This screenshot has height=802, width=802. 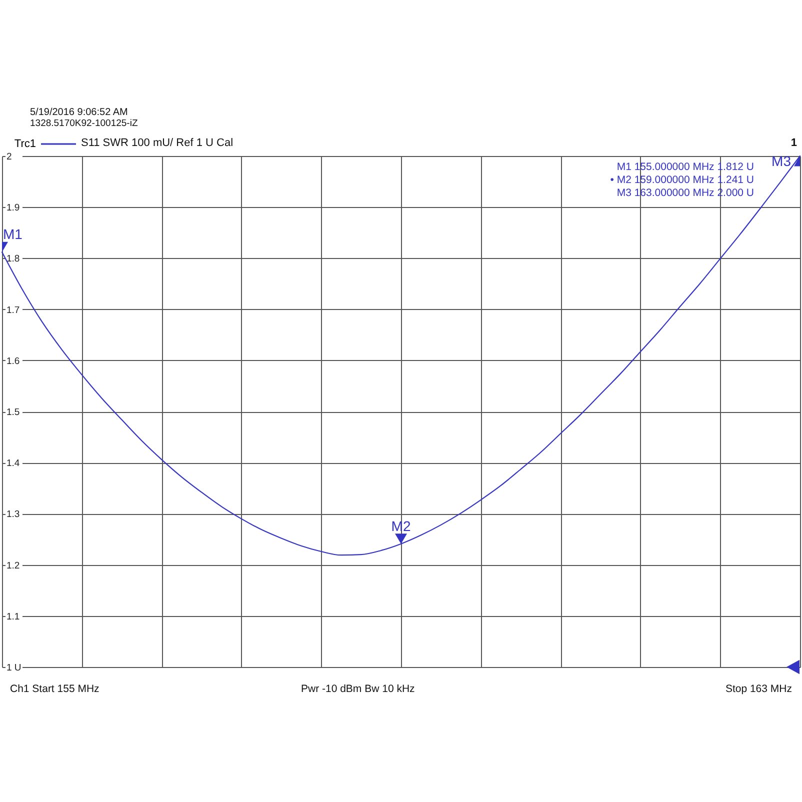 I want to click on text: Pwr -10 dBm Bw 10 kHz, so click(x=358, y=689).